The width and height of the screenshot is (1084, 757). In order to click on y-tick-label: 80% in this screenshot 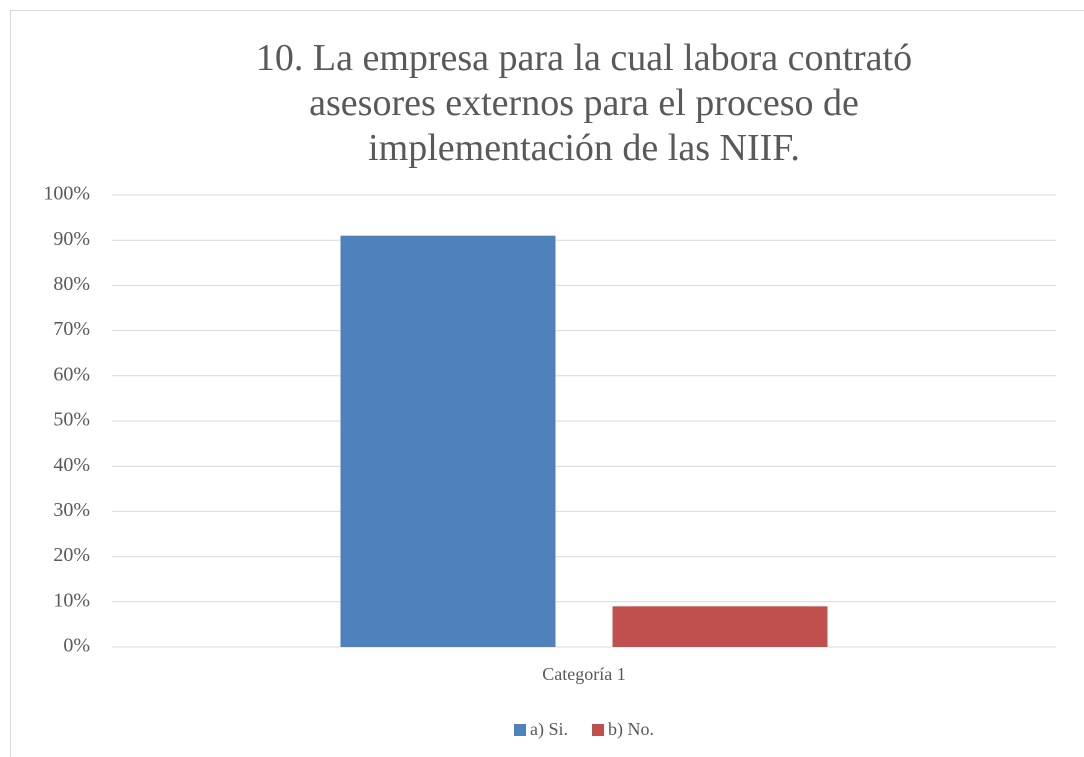, I will do `click(71, 284)`.